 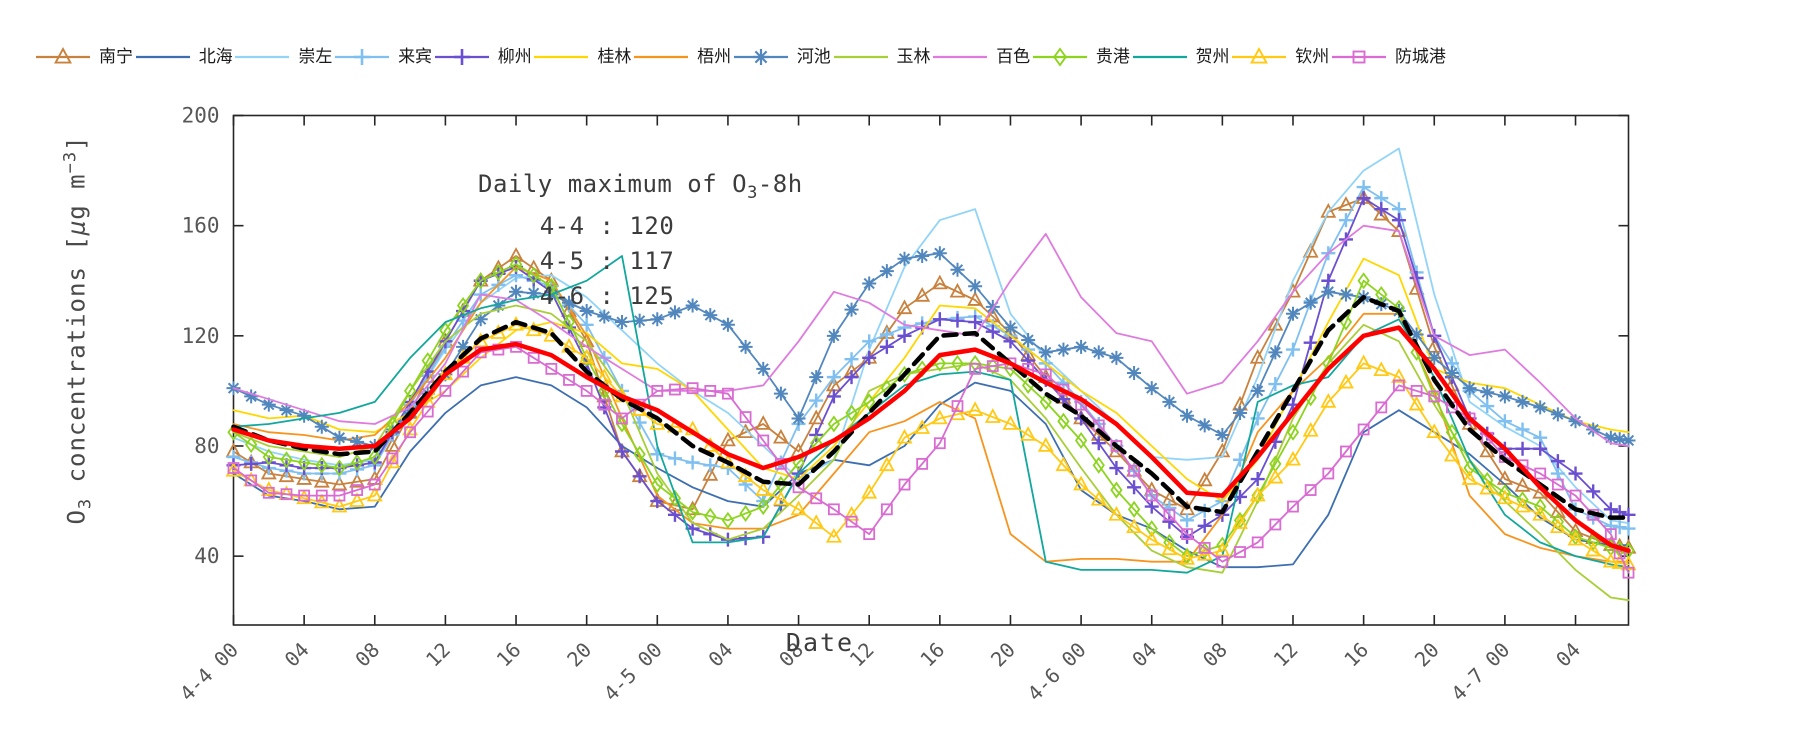 I want to click on y-tick-label: 160, so click(x=201, y=226).